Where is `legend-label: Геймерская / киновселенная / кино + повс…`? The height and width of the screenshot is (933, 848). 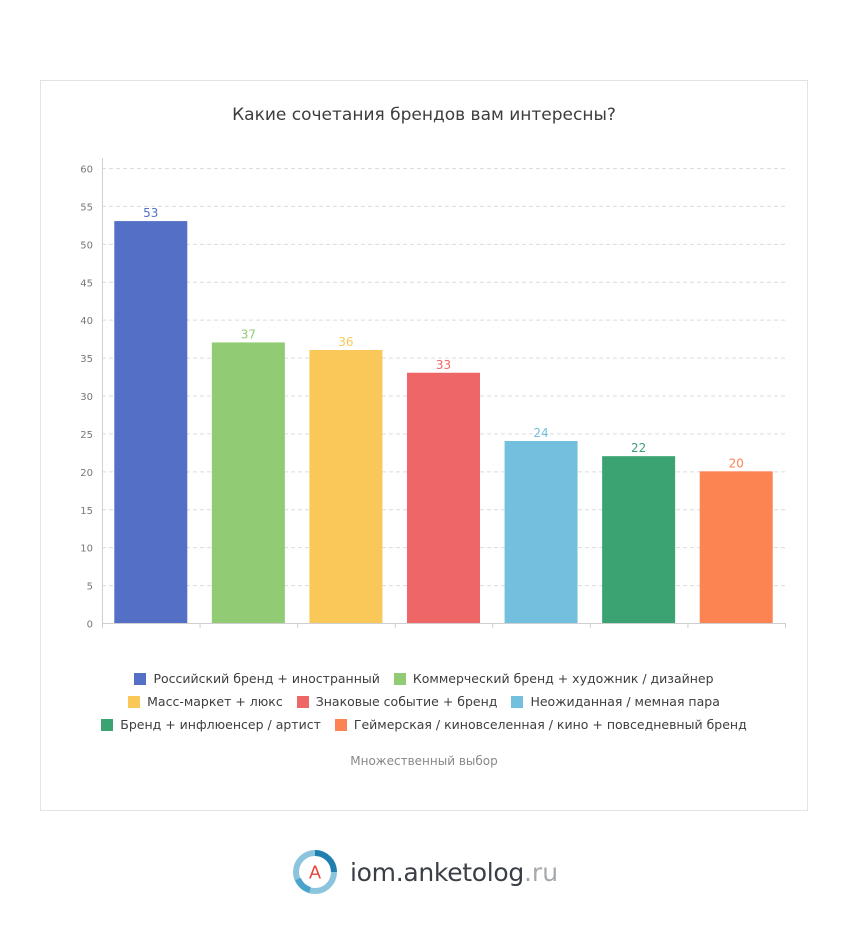
legend-label: Геймерская / киновселенная / кино + повс… is located at coordinates (550, 724).